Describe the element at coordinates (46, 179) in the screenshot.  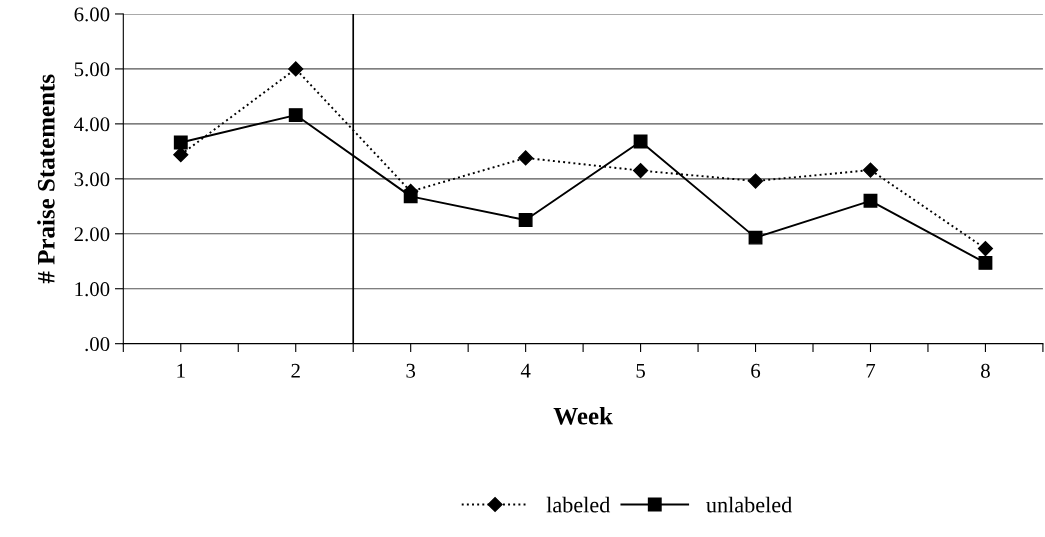
I see `y-axis-title: # Praise Statements` at that location.